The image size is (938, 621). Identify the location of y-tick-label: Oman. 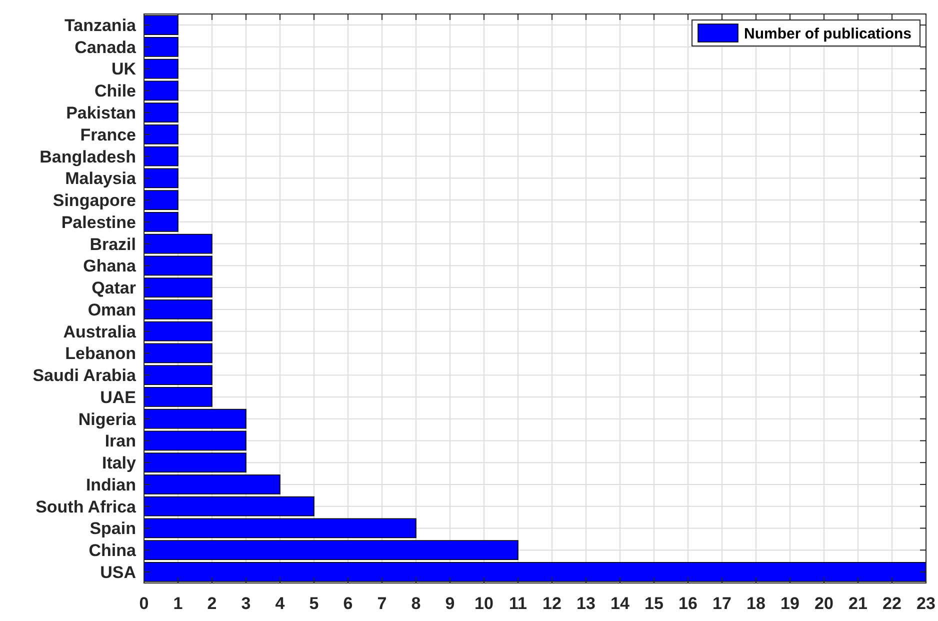
(112, 310).